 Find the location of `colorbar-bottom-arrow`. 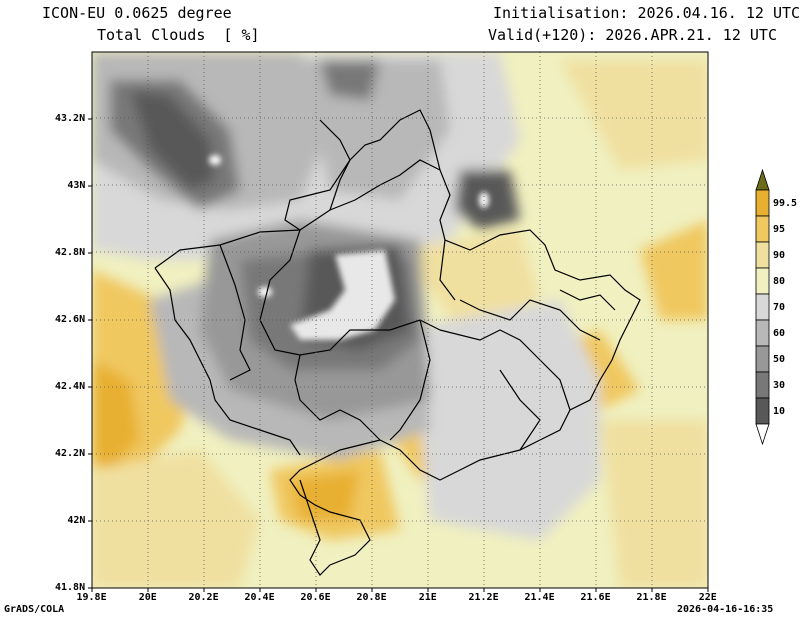

colorbar-bottom-arrow is located at coordinates (762, 434).